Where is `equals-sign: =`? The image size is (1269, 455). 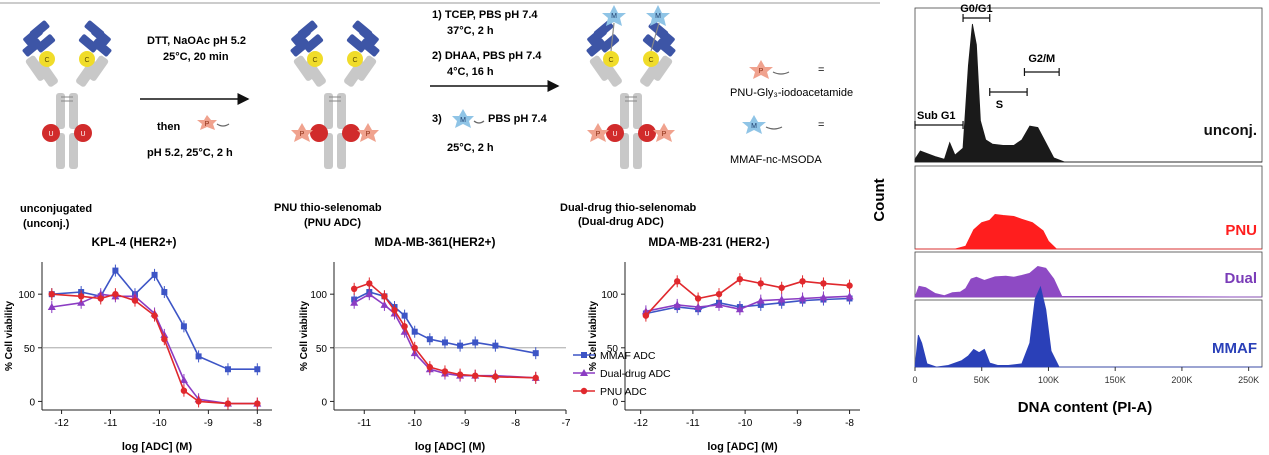
equals-sign: = is located at coordinates (821, 125).